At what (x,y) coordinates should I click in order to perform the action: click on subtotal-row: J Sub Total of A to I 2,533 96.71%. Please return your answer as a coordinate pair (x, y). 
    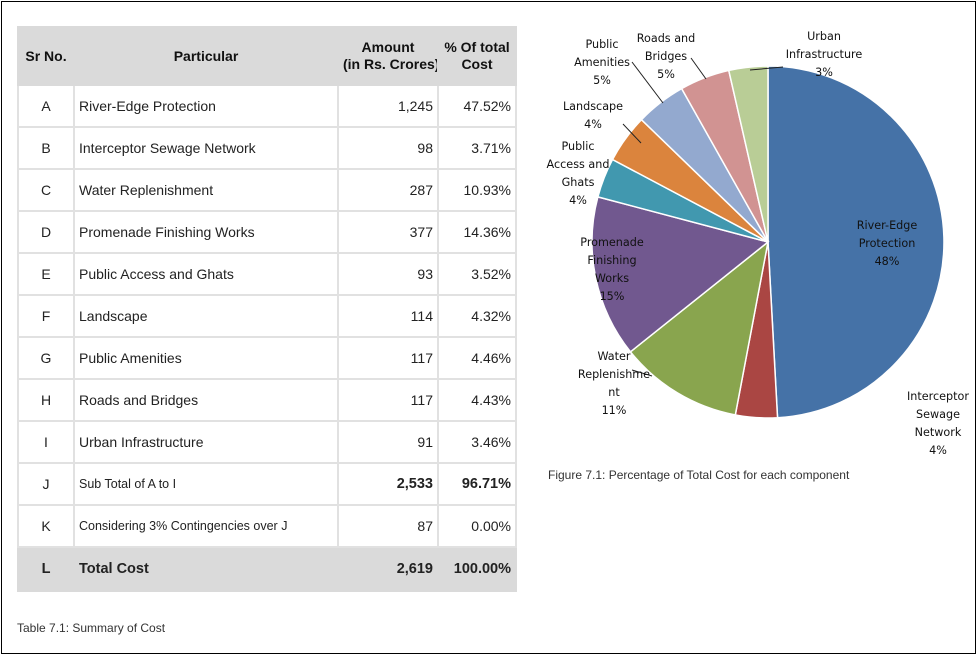
    Looking at the image, I should click on (267, 484).